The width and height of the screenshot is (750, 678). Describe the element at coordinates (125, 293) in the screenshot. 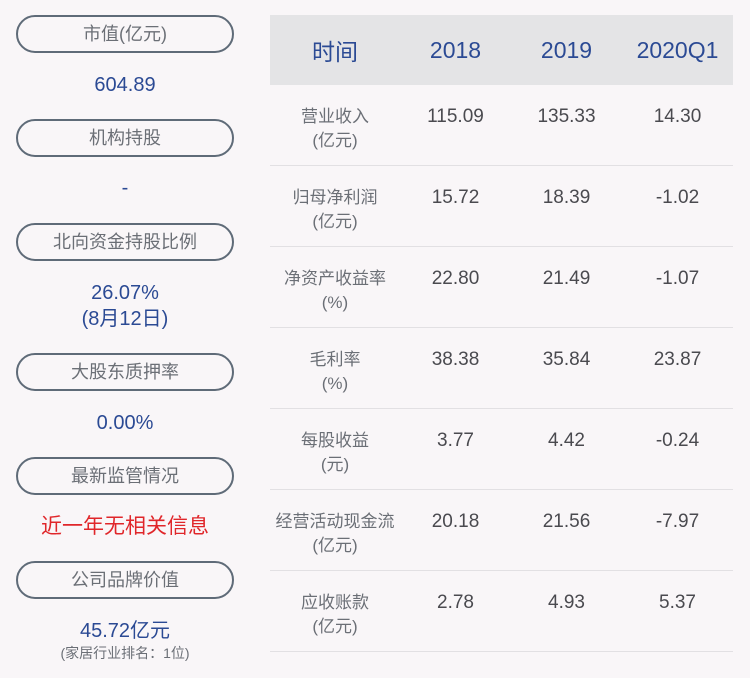

I see `value-northbound-ratio: 26.07%` at that location.